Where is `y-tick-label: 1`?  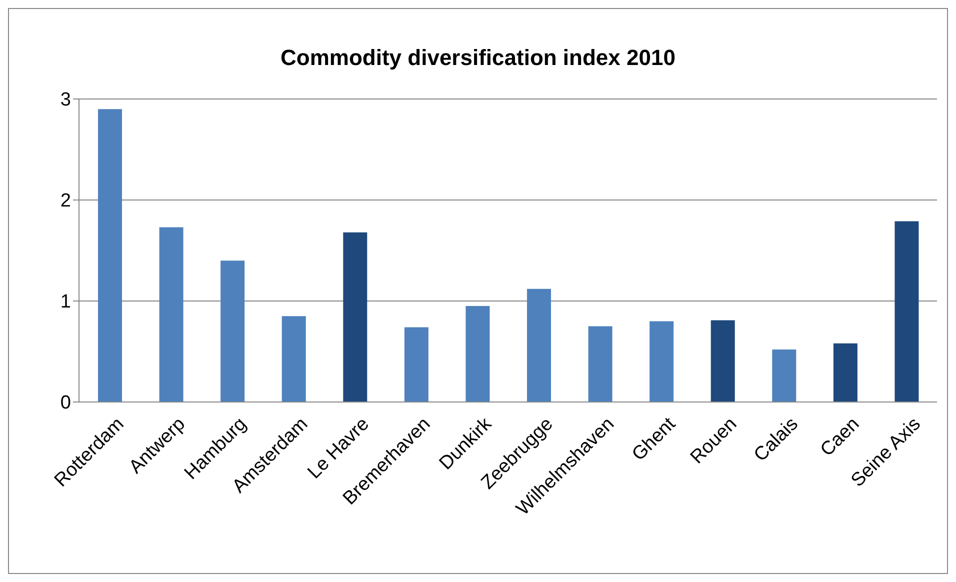
y-tick-label: 1 is located at coordinates (65, 302).